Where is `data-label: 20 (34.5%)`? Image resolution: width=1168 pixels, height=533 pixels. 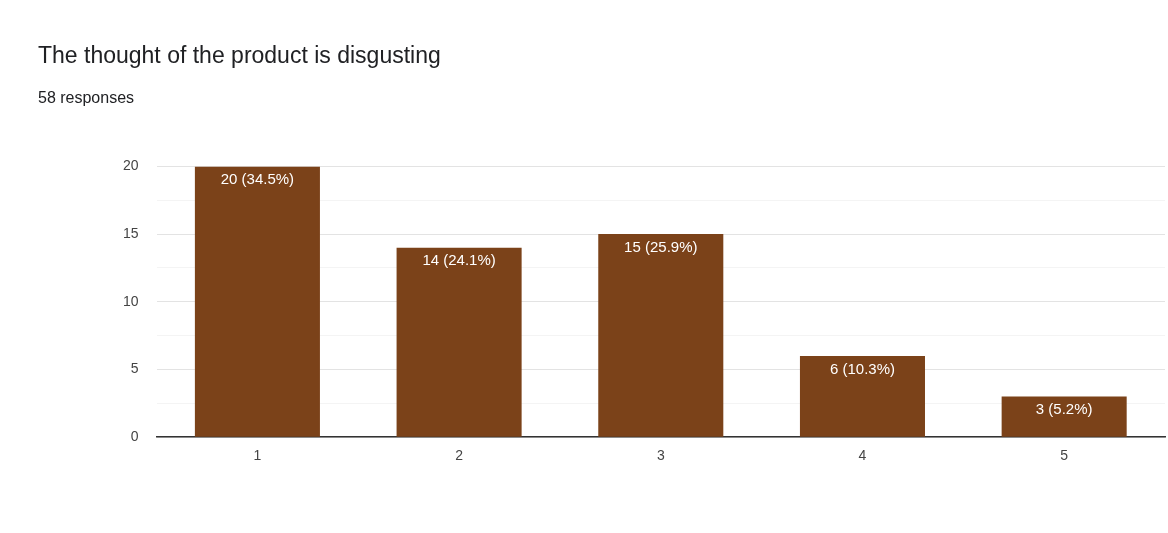 data-label: 20 (34.5%) is located at coordinates (257, 179).